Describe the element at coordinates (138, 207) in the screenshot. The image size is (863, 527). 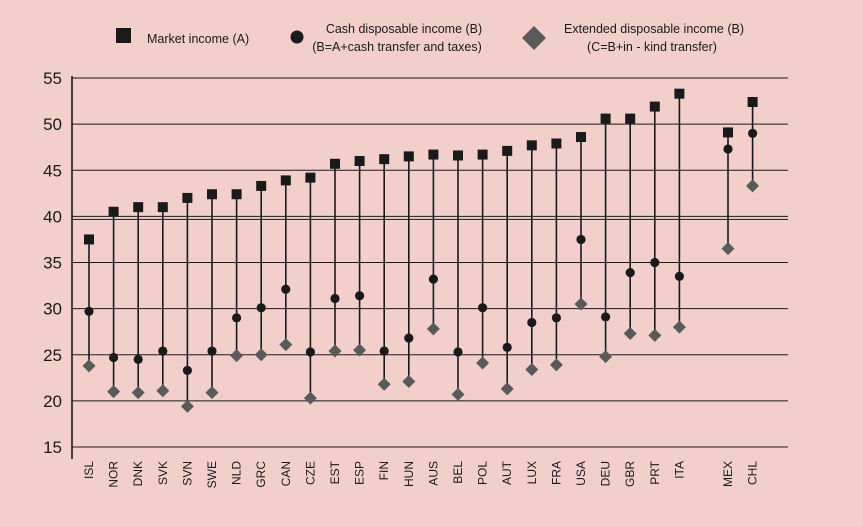
I see `market-income-point-DNK` at that location.